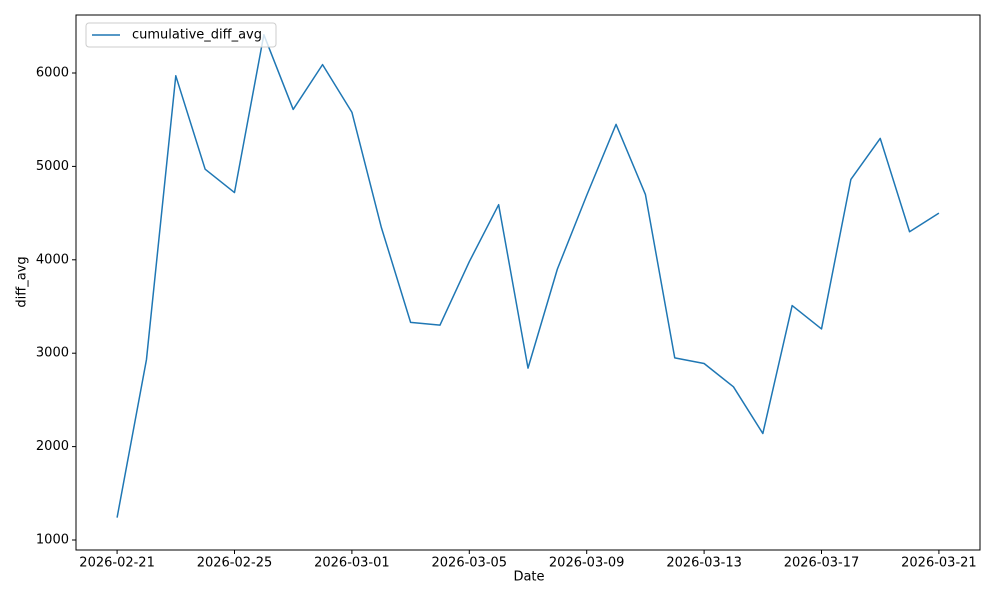  What do you see at coordinates (52, 259) in the screenshot?
I see `y-tick-label: 4000` at bounding box center [52, 259].